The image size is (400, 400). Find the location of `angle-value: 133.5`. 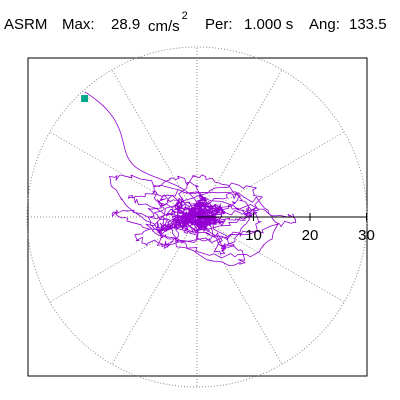

angle-value: 133.5 is located at coordinates (368, 24).